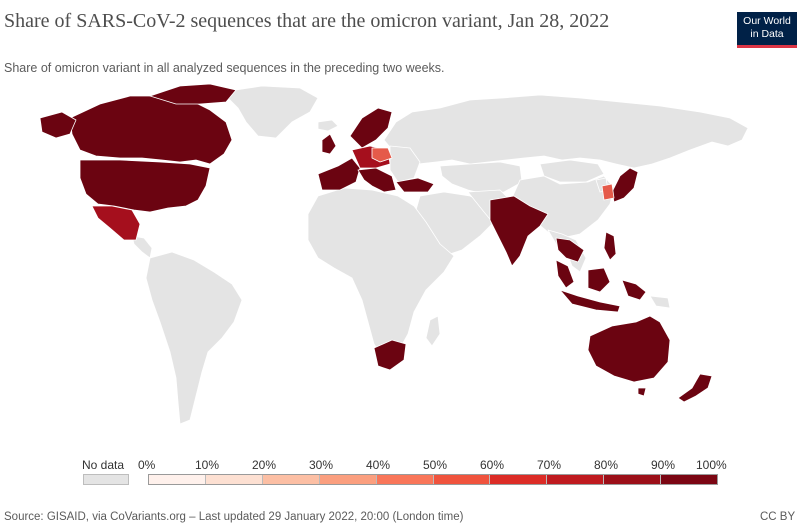  I want to click on country-iberia-france, so click(339, 174).